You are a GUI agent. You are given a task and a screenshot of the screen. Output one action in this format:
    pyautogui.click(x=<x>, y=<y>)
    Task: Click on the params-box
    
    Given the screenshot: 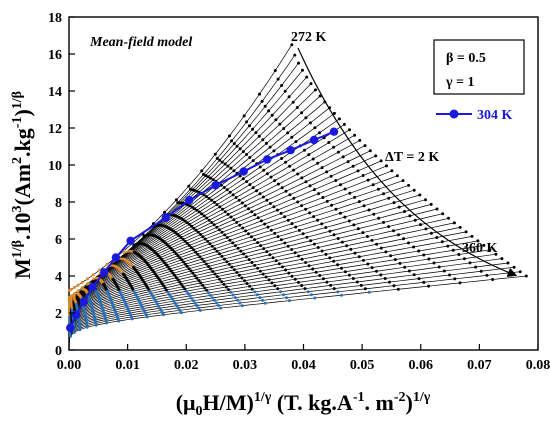 What is the action you would take?
    pyautogui.click(x=479, y=67)
    